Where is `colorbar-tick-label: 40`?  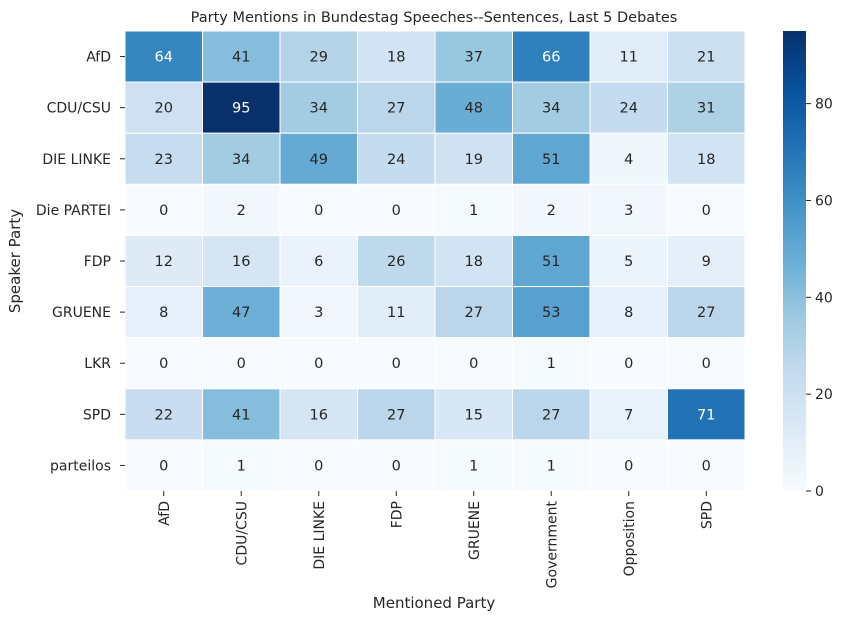
colorbar-tick-label: 40 is located at coordinates (824, 298).